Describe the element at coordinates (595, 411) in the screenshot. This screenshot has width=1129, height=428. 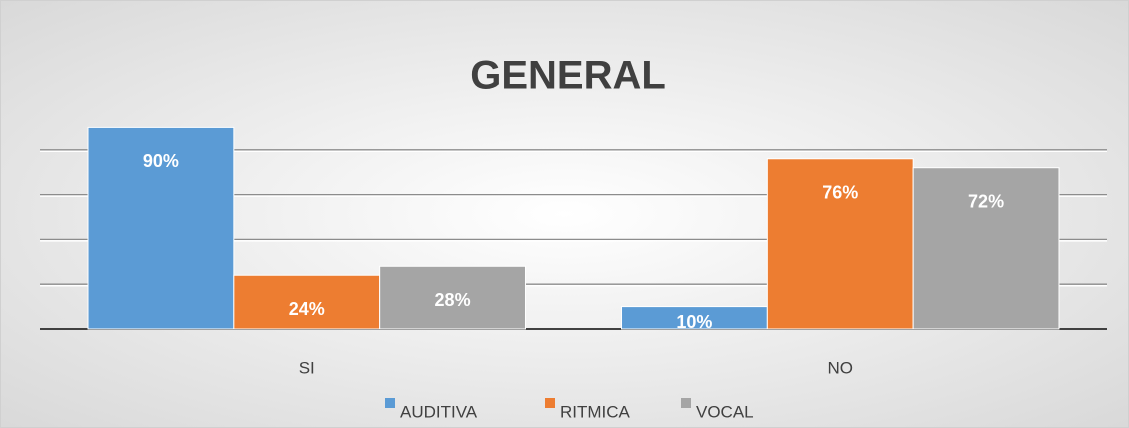
I see `legend-label: RITMICA` at that location.